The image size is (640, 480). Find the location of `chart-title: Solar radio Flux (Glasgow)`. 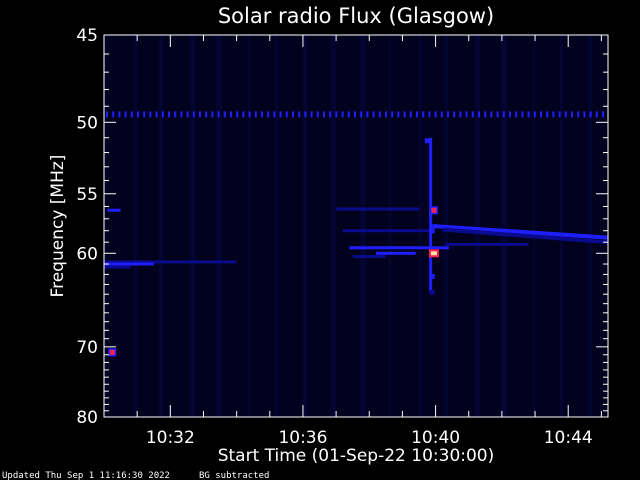

chart-title: Solar radio Flux (Glasgow) is located at coordinates (356, 16).